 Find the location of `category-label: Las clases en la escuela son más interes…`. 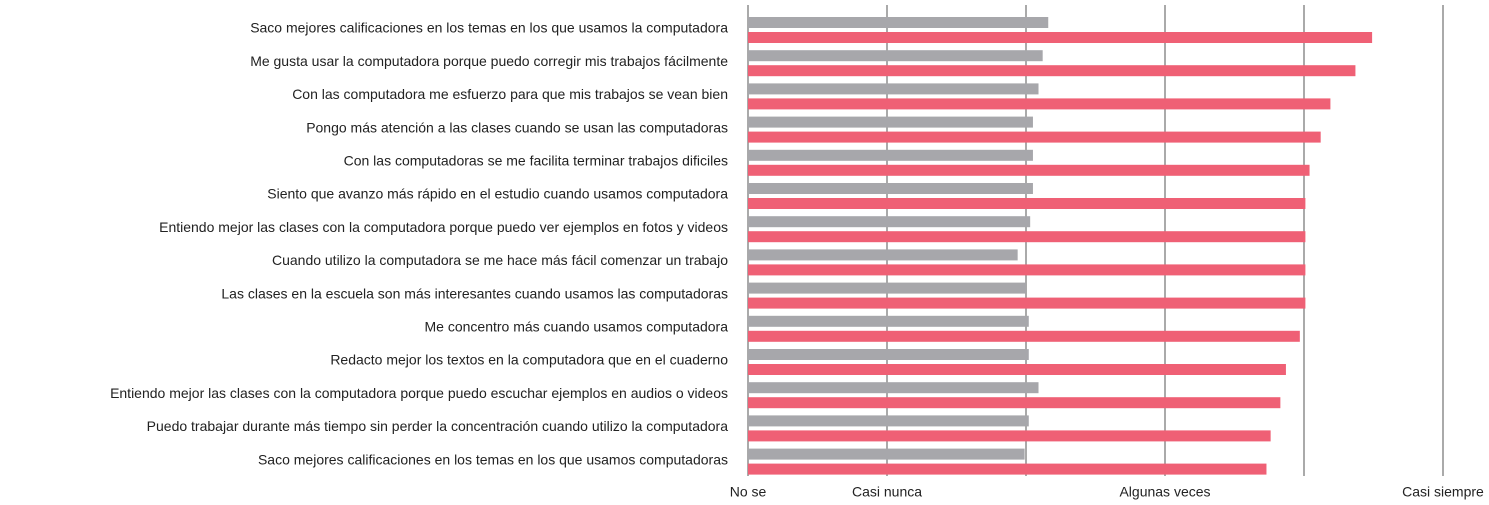

category-label: Las clases en la escuela son más interes… is located at coordinates (474, 293).